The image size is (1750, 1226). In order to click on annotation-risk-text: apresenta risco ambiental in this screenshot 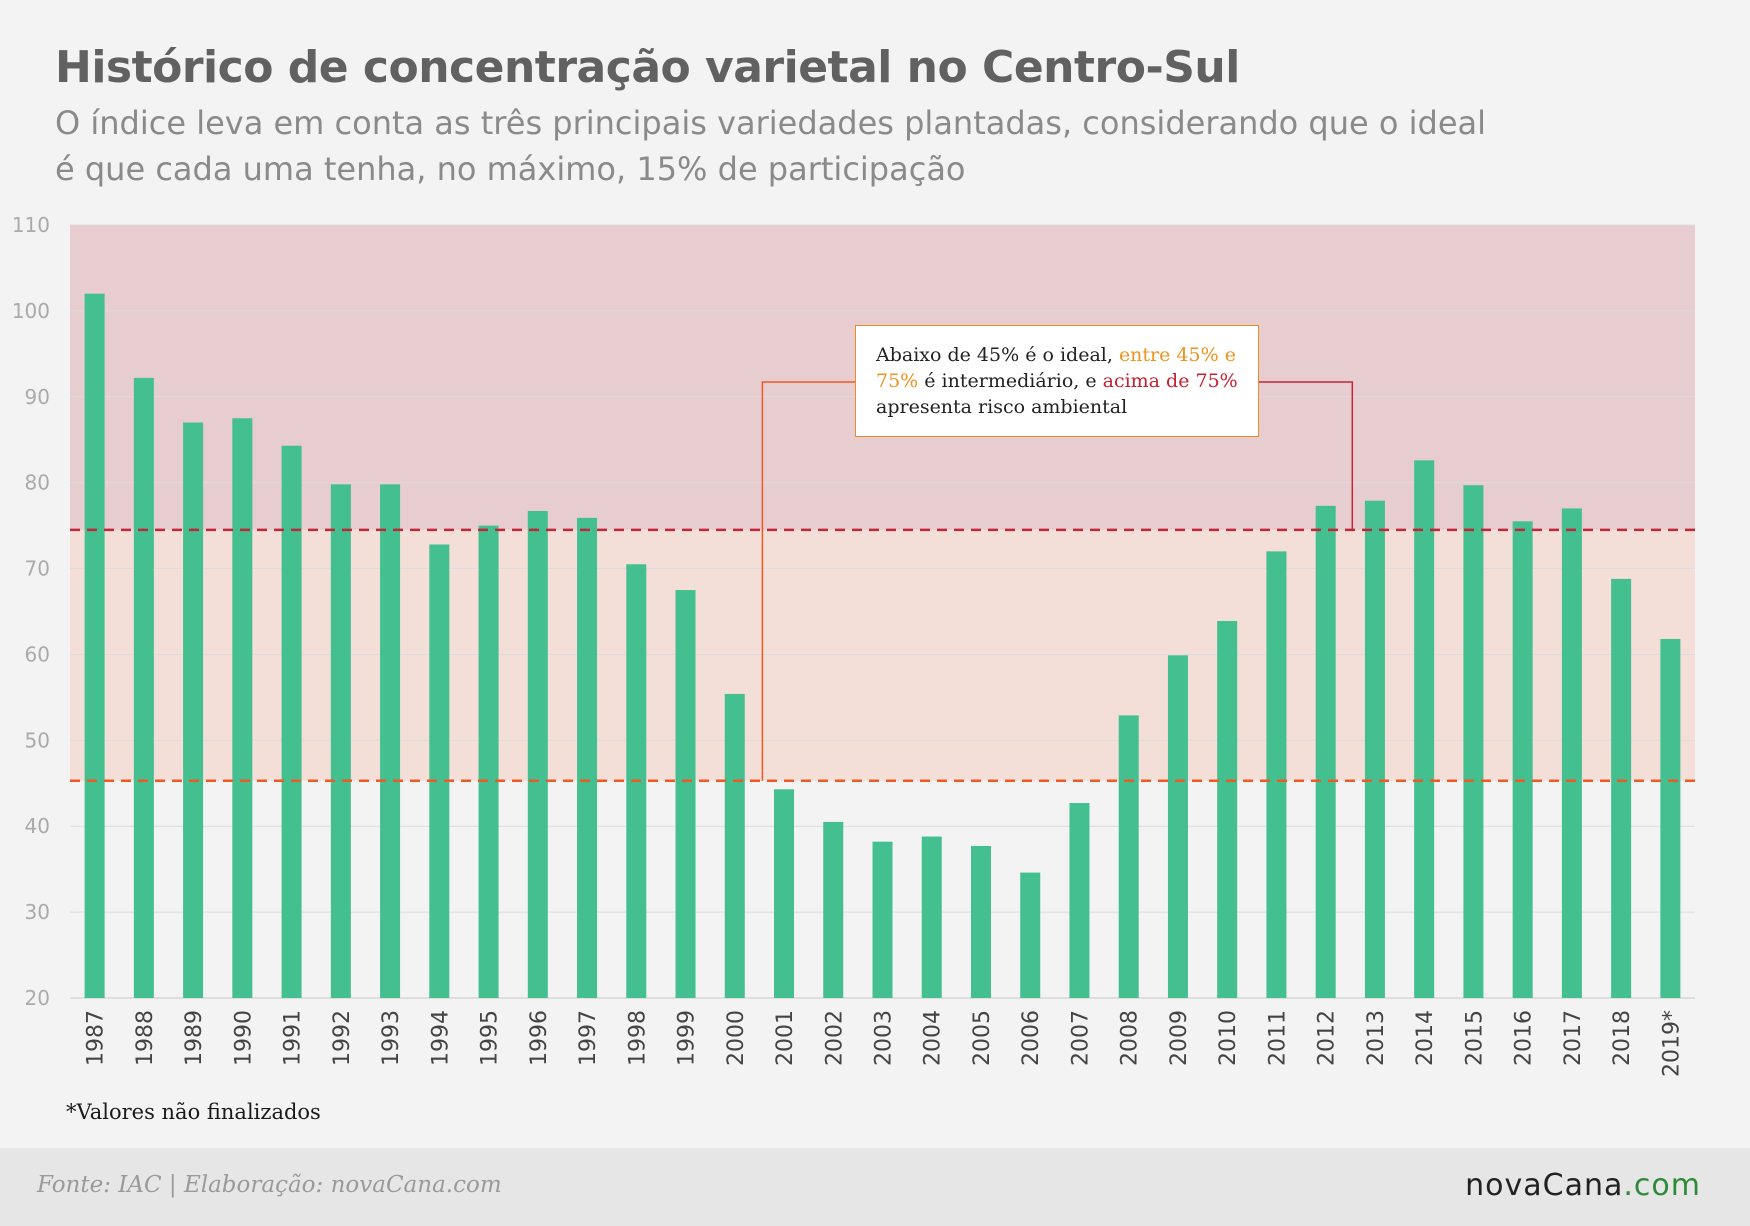, I will do `click(1002, 407)`.